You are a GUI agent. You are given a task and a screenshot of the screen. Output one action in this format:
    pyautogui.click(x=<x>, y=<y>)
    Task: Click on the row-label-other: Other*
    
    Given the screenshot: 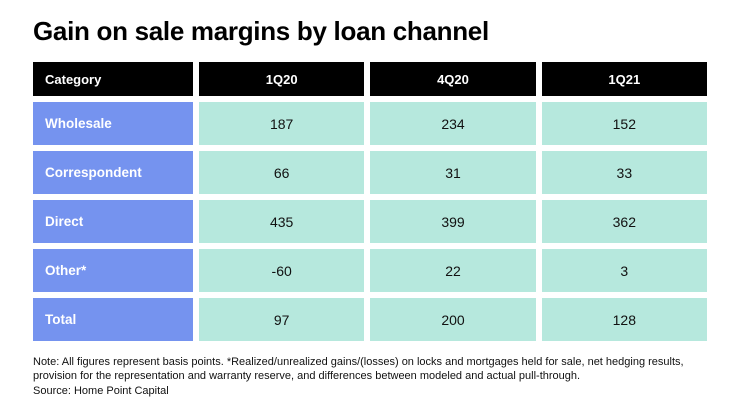 What is the action you would take?
    pyautogui.click(x=113, y=270)
    